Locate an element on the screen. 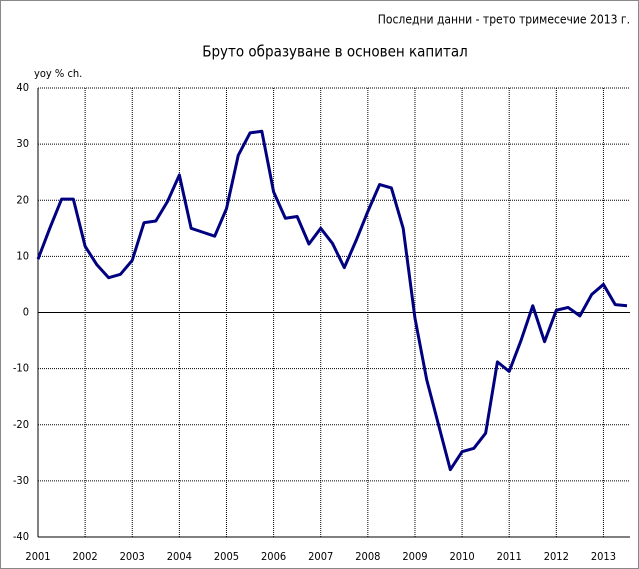 The image size is (639, 569). chart-title: Бруто образуване в основен капитал is located at coordinates (335, 52).